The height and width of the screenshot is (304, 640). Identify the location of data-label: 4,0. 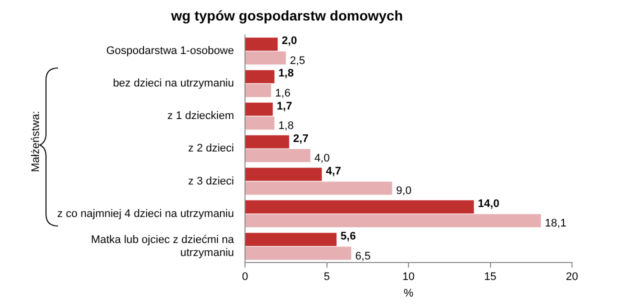
(322, 158).